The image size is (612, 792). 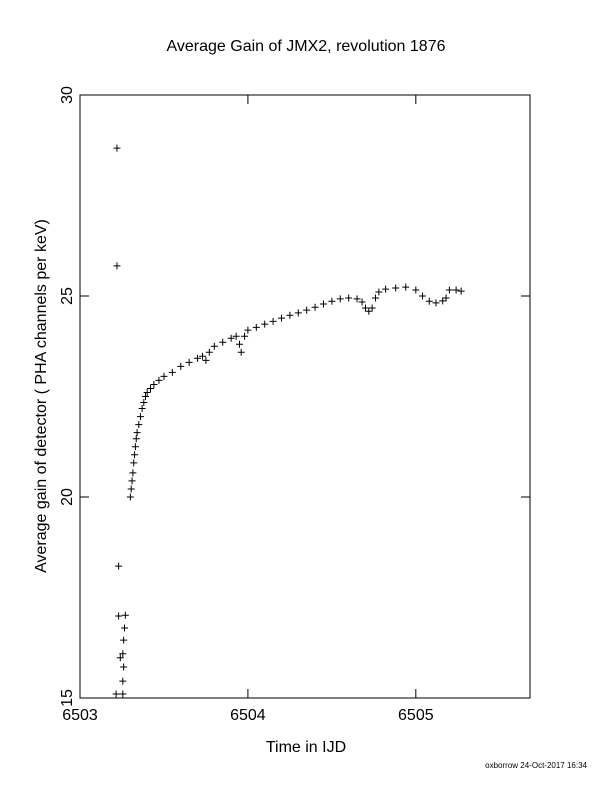 What do you see at coordinates (306, 747) in the screenshot?
I see `x-axis-label: Time in IJD` at bounding box center [306, 747].